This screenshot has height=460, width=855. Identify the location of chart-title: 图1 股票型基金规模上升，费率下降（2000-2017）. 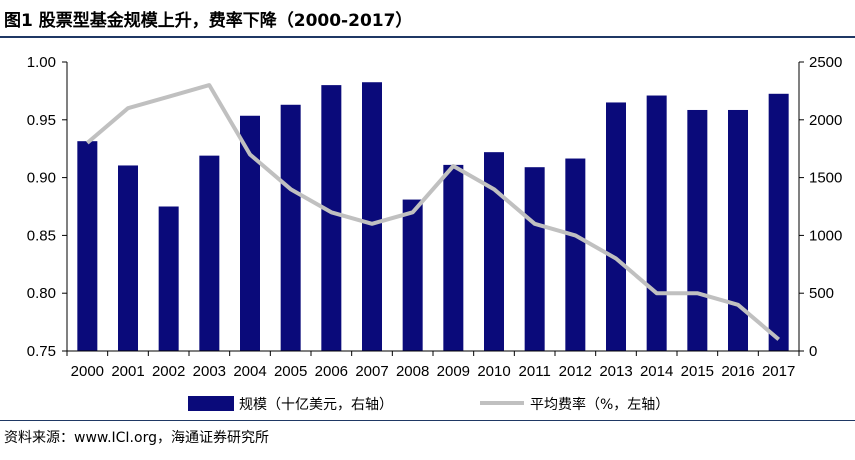
(208, 18).